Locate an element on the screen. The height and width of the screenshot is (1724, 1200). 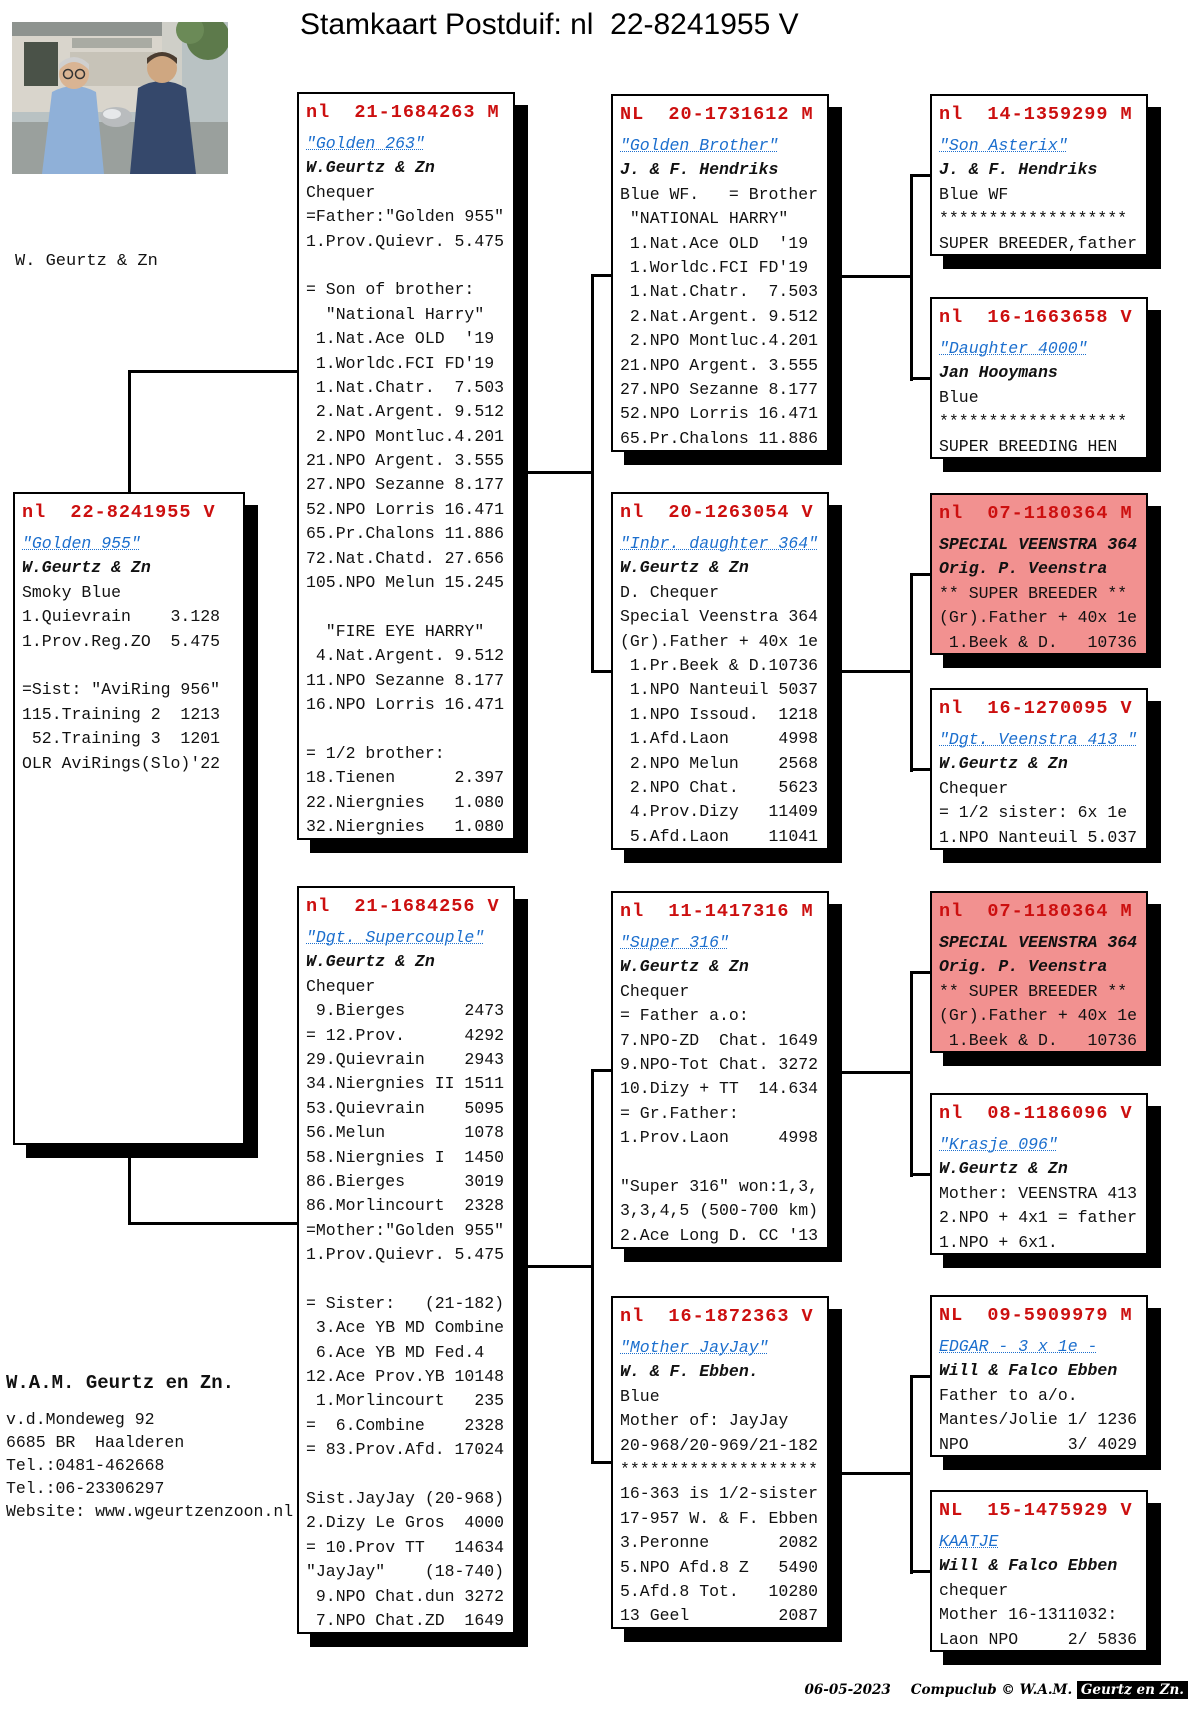
result-line: 9.NPO-Tot Chat. 3272 is located at coordinates (719, 1064).